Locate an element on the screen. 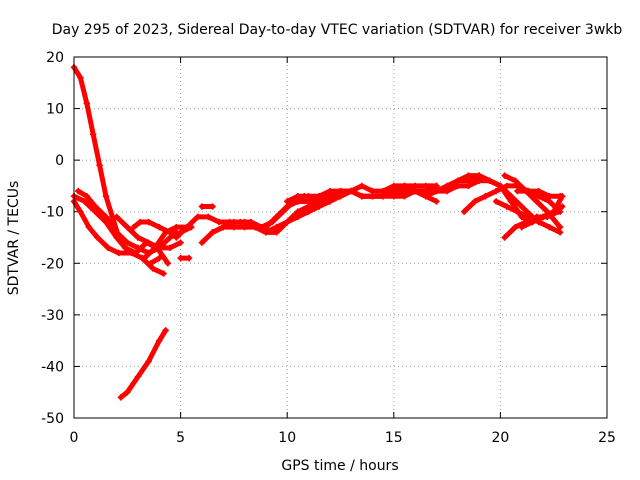  y-tick-label: -50 is located at coordinates (52, 419).